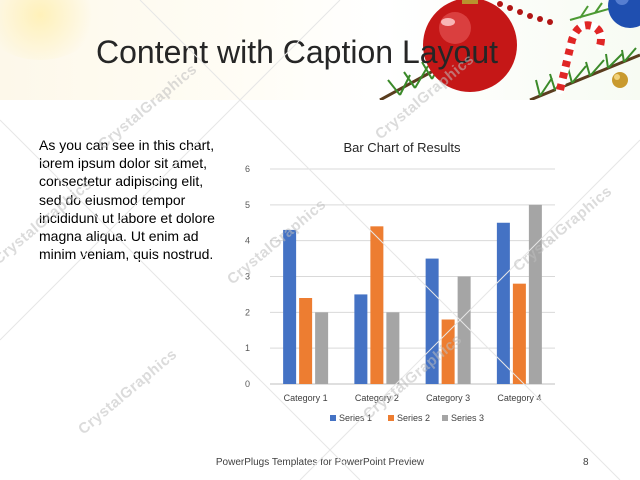  I want to click on y-tick-label: 5, so click(247, 205).